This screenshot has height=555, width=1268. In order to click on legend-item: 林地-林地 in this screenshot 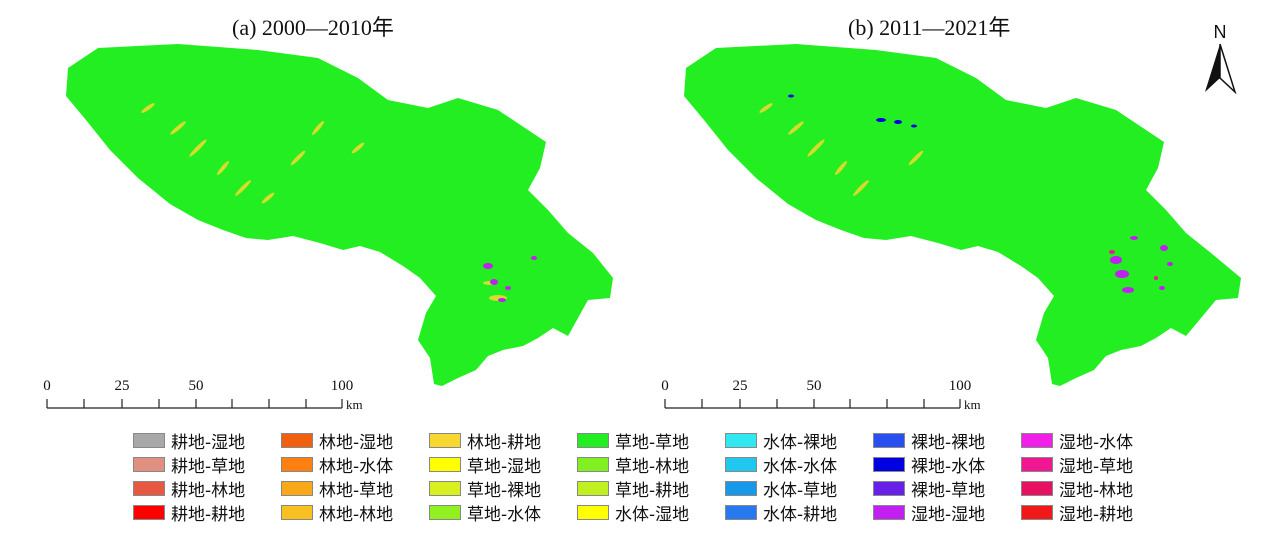, I will do `click(355, 512)`.